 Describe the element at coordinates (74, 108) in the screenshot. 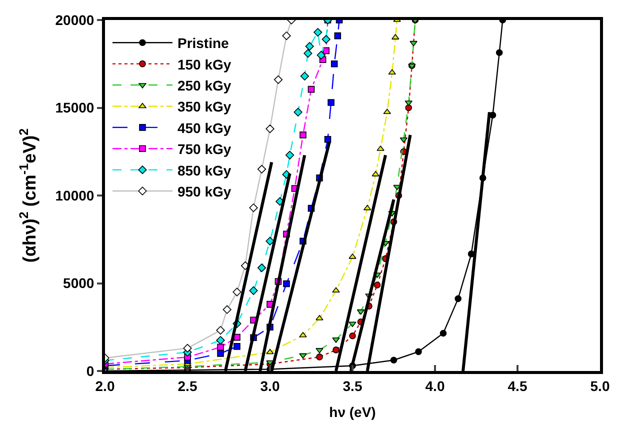

I see `y-tick-label: 15000` at that location.